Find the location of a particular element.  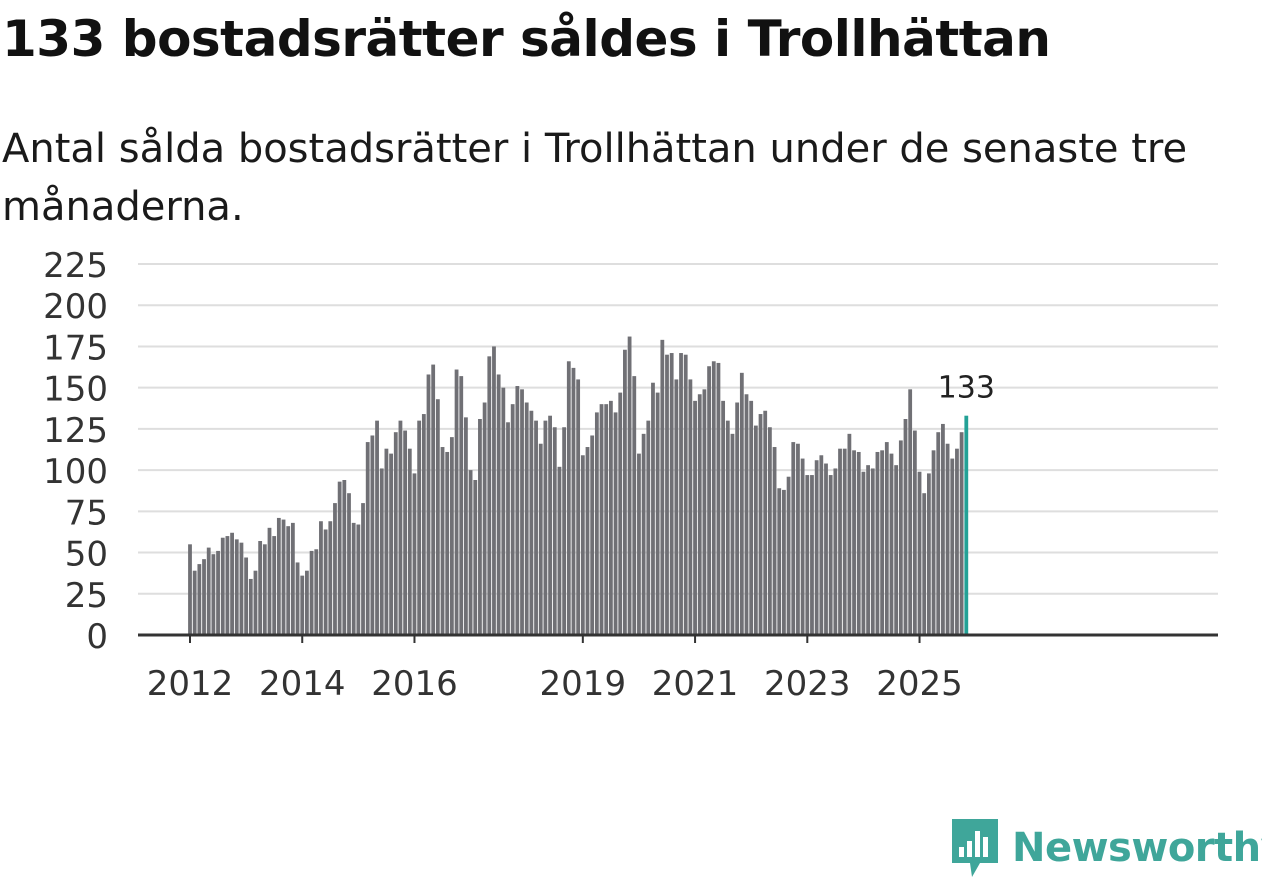

y-tick-label: 25 is located at coordinates (86, 596).